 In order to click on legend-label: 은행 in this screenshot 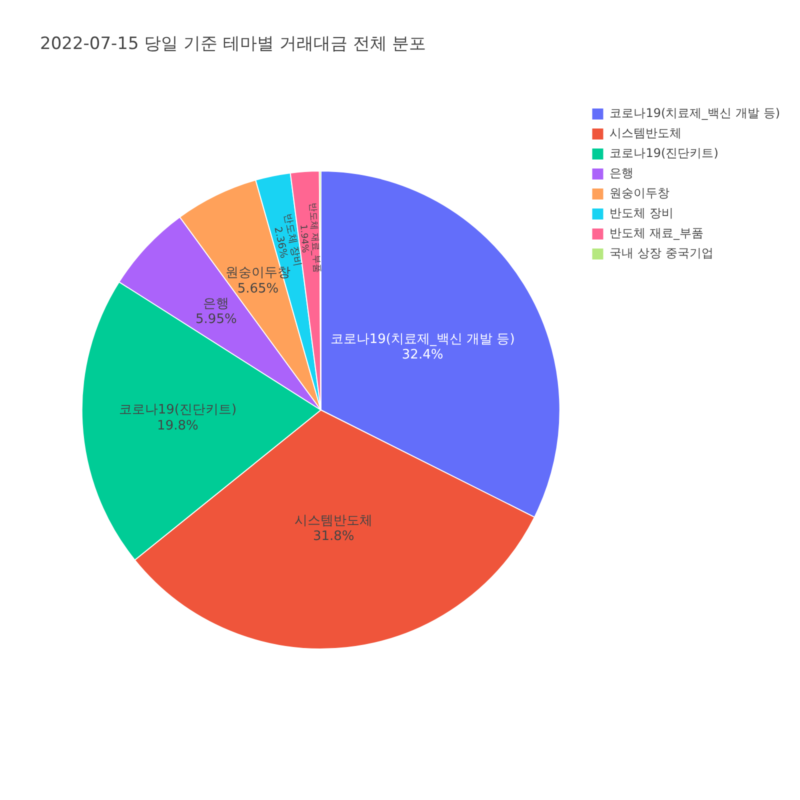, I will do `click(622, 173)`.